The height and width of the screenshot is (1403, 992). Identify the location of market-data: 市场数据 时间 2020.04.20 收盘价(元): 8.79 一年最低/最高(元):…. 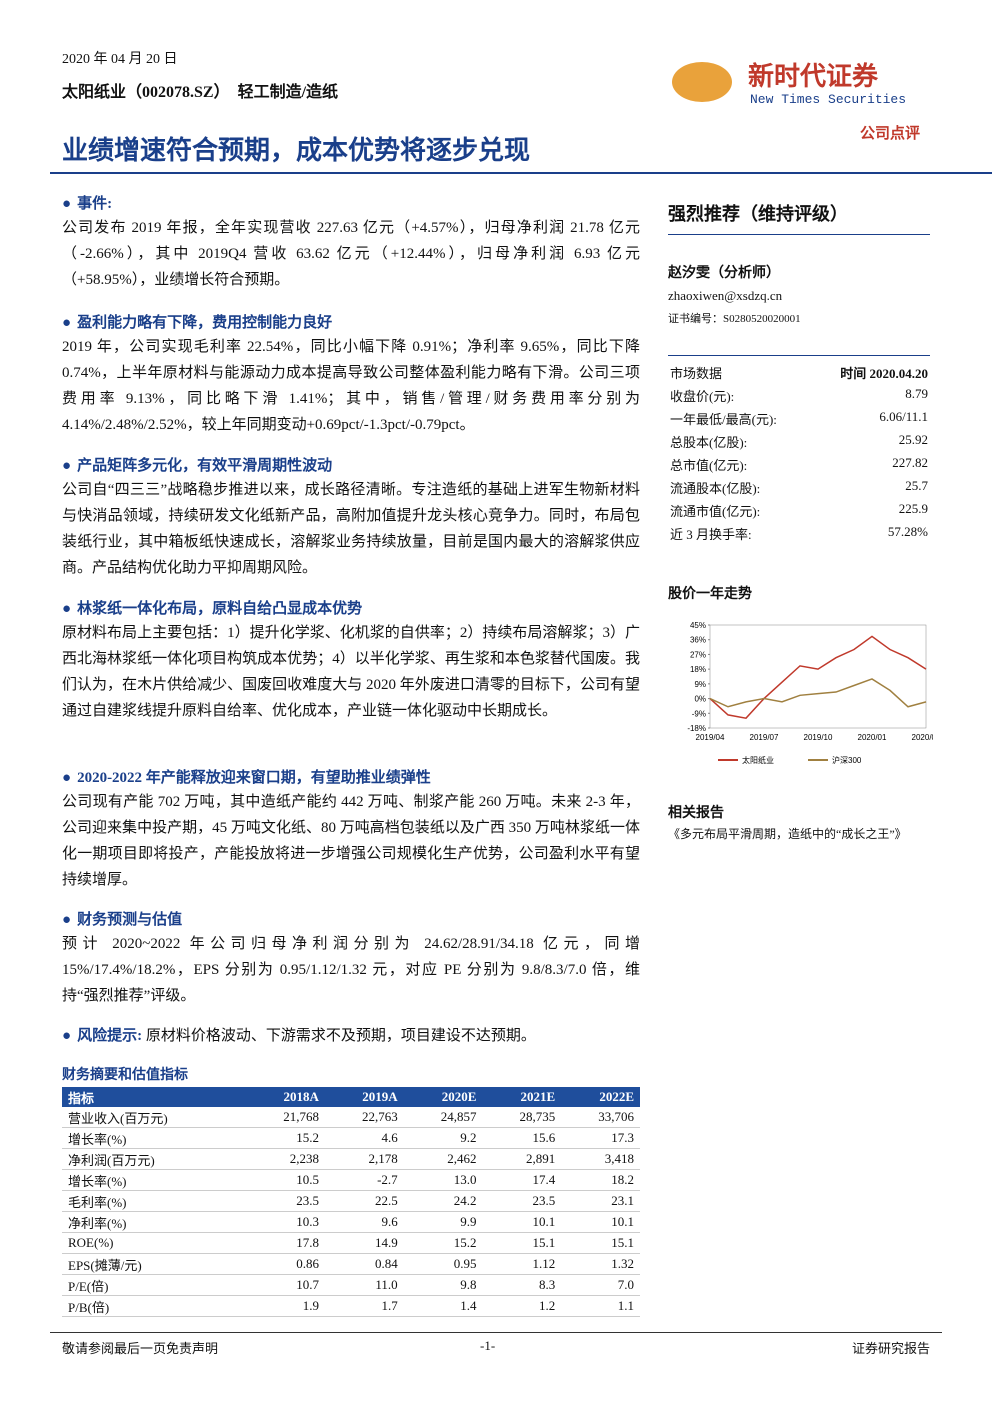
(799, 455).